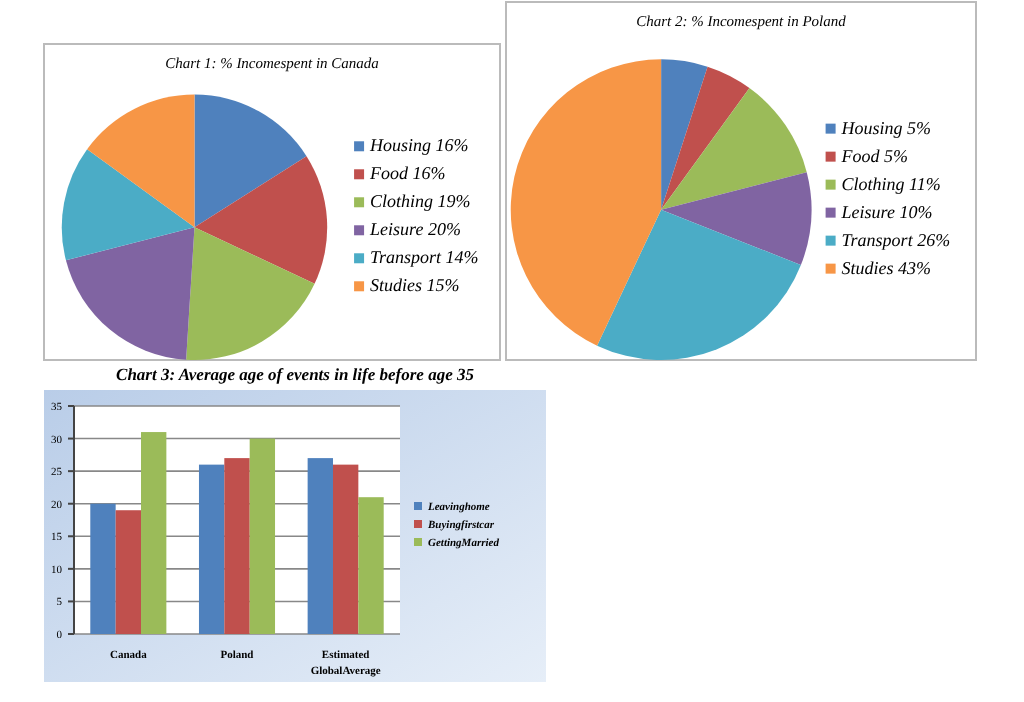 Image resolution: width=1024 pixels, height=702 pixels. Describe the element at coordinates (424, 257) in the screenshot. I see `legend-label: Transport 14%` at that location.